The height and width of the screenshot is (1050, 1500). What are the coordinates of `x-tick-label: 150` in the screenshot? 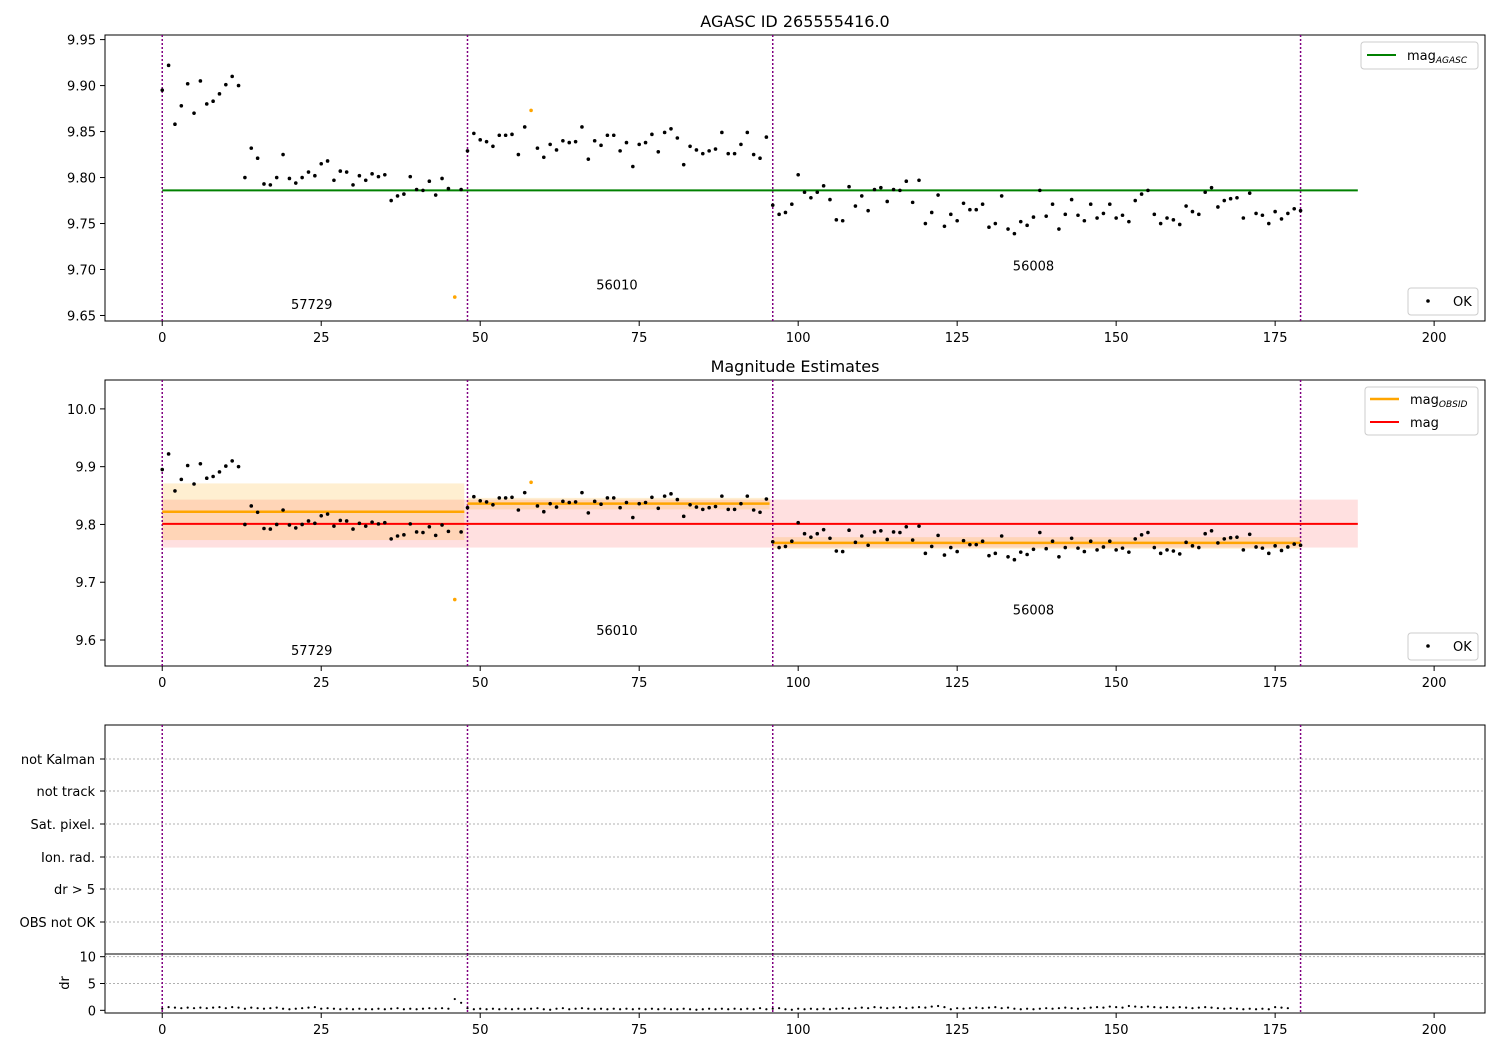 It's located at (1116, 1030).